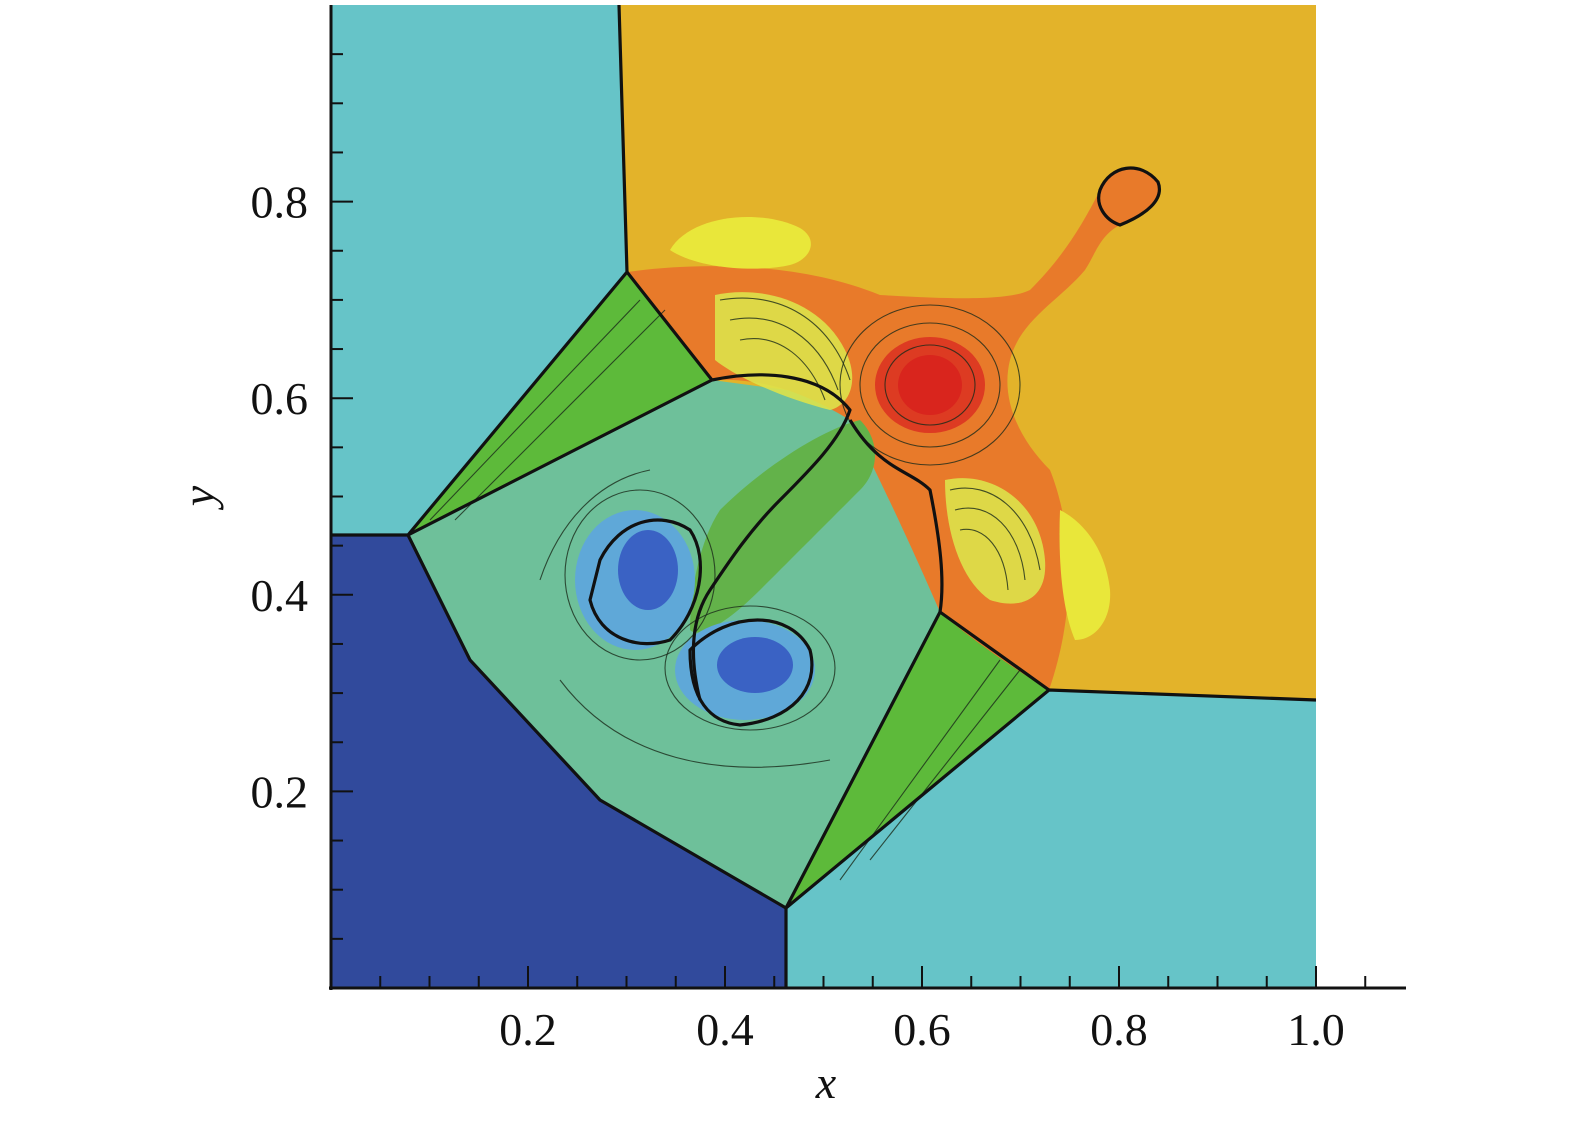  I want to click on region-yellow-lower, so click(995, 541).